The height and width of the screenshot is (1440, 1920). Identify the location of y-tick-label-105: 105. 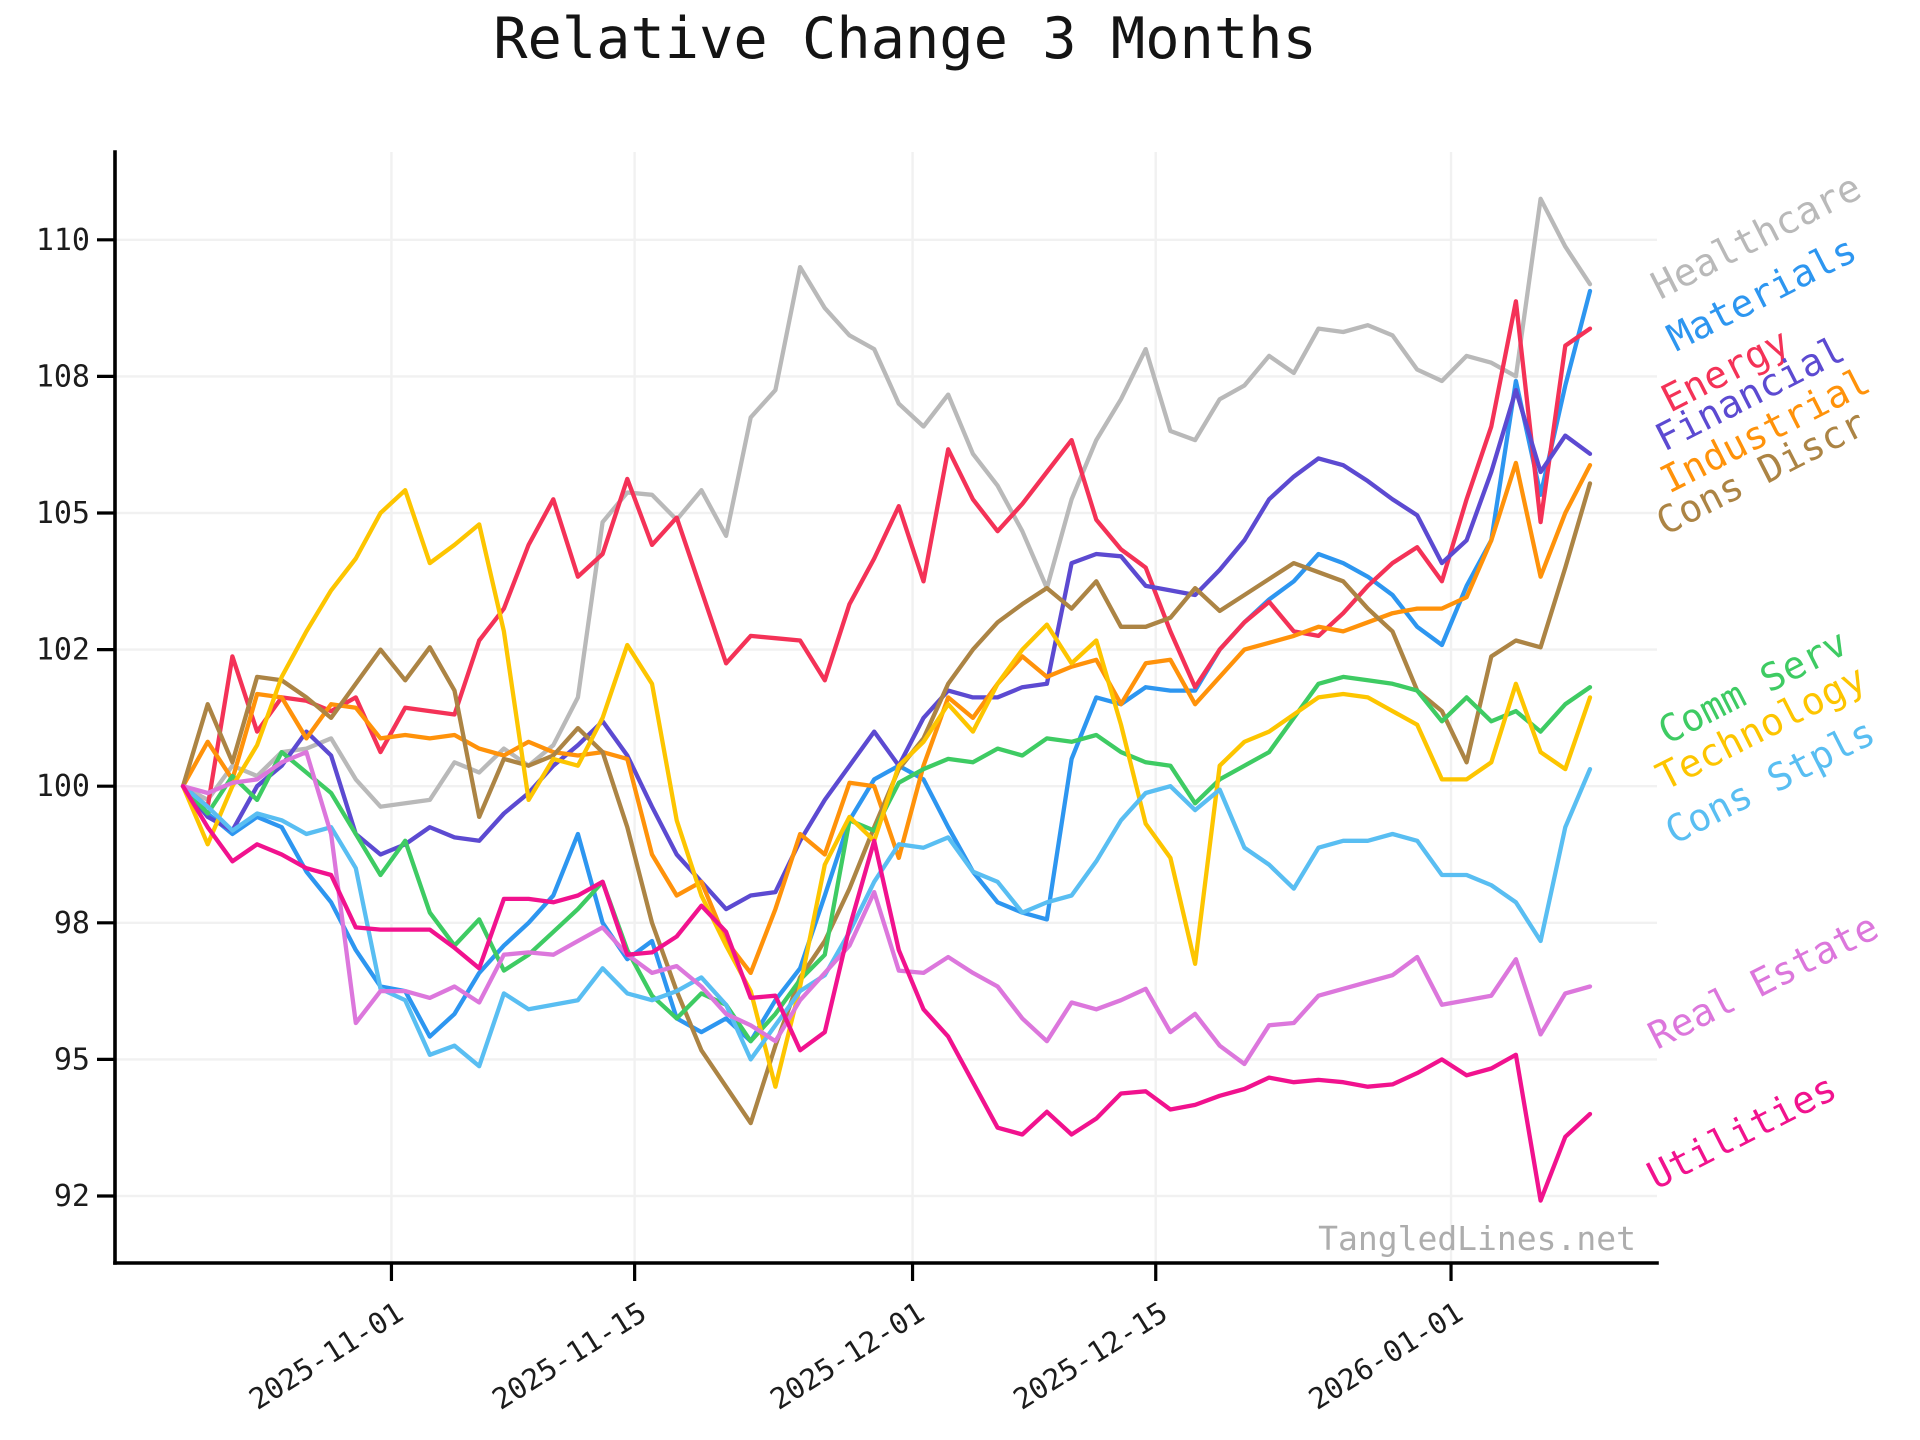
(63, 513).